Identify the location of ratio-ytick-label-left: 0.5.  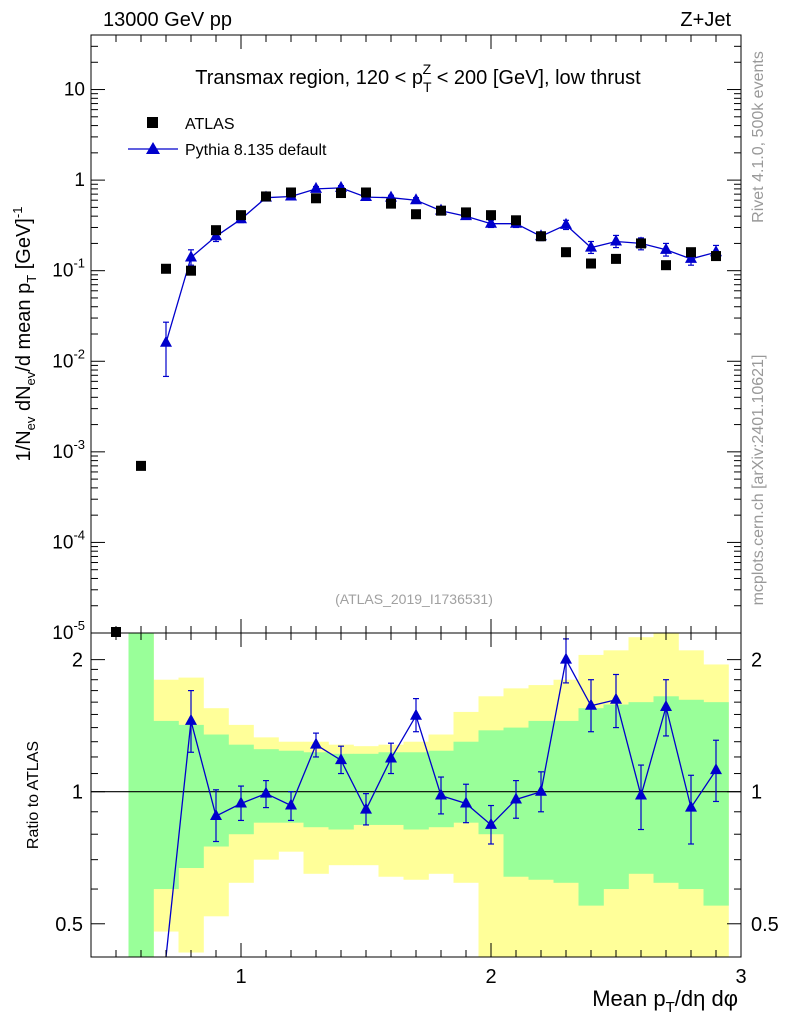
(69, 925).